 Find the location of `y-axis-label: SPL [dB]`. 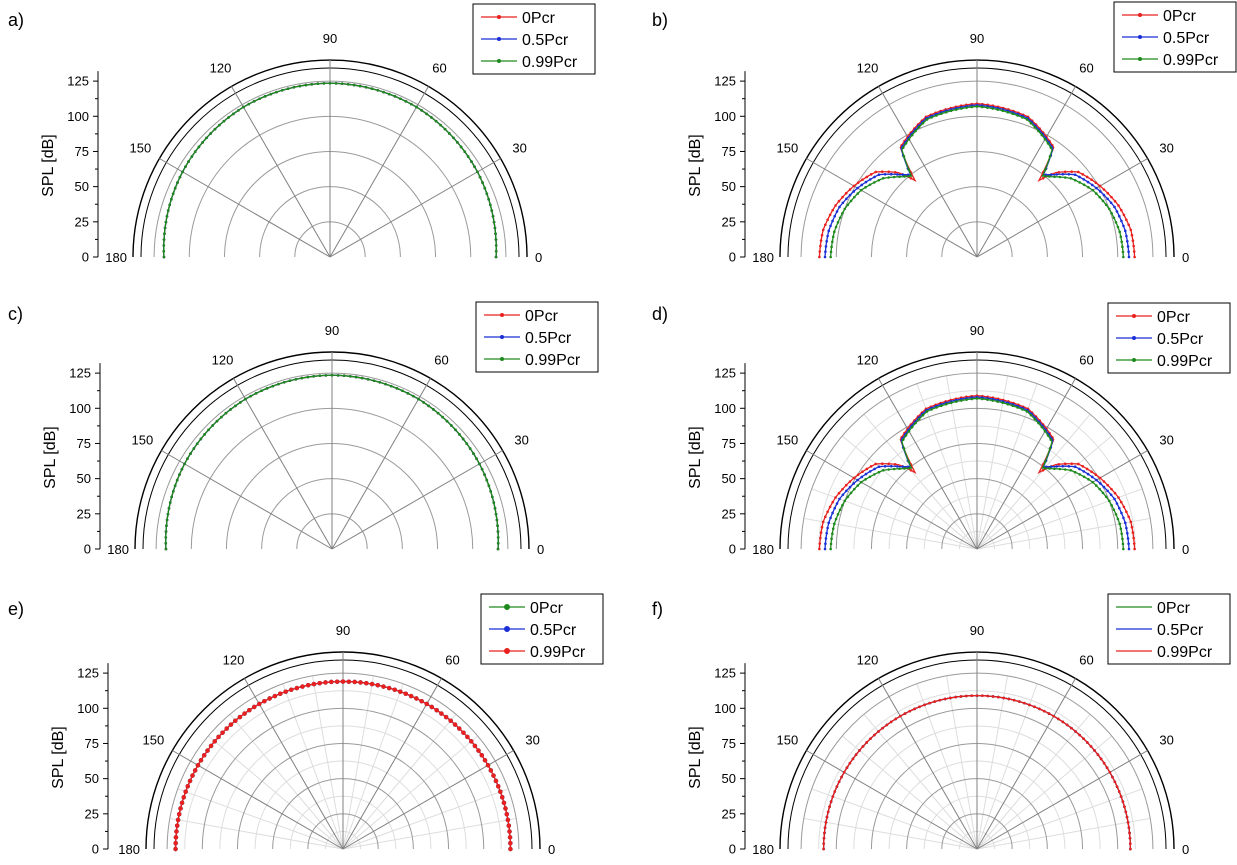

y-axis-label: SPL [dB] is located at coordinates (50, 457).